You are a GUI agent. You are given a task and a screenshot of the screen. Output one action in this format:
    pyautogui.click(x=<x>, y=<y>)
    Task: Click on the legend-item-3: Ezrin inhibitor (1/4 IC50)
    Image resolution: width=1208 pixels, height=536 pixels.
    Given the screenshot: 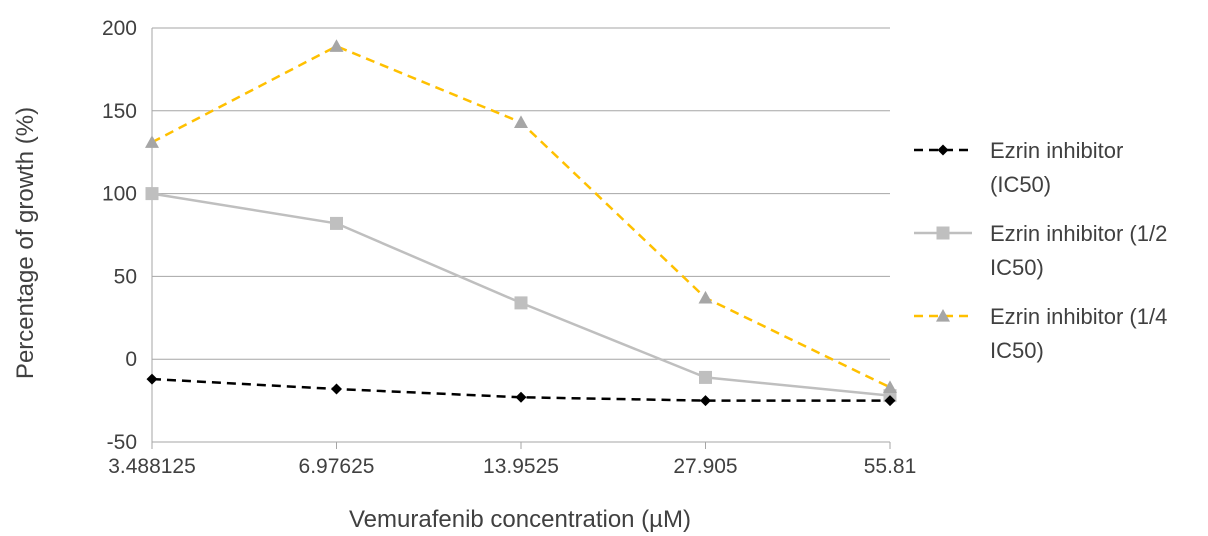 What is the action you would take?
    pyautogui.click(x=1040, y=333)
    